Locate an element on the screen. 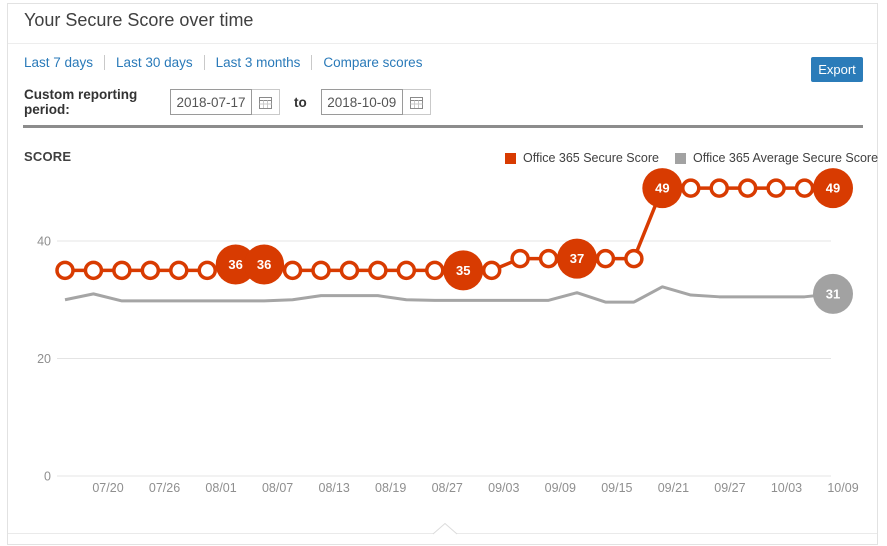 This screenshot has width=887, height=546. score-bubble-label: 35 is located at coordinates (463, 270).